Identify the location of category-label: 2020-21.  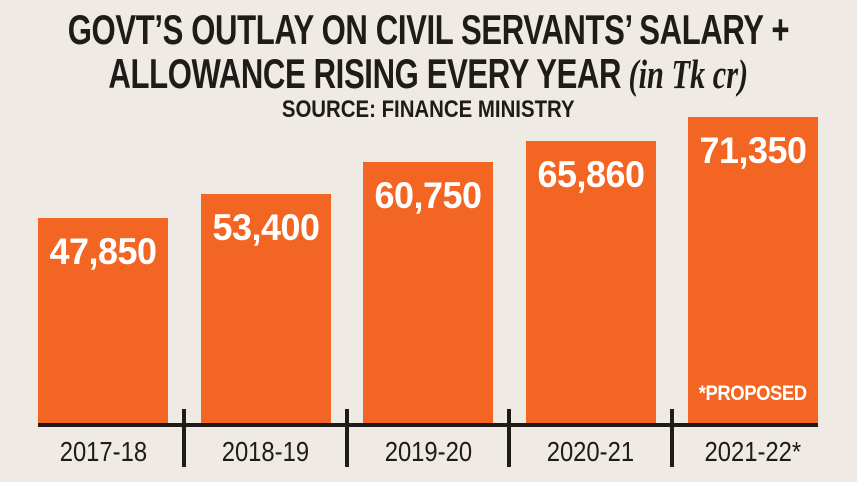
(590, 452).